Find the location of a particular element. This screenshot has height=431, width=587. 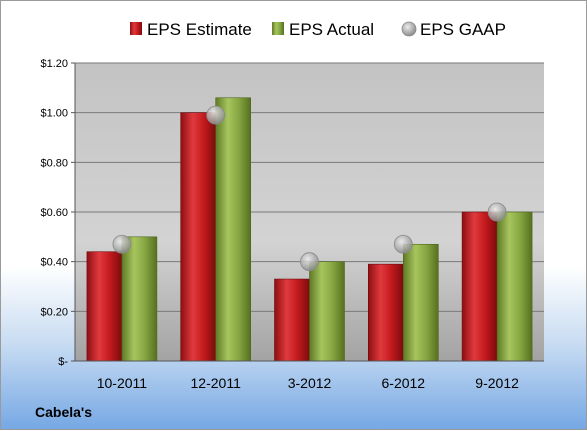

legend-swatch-actual is located at coordinates (278, 28).